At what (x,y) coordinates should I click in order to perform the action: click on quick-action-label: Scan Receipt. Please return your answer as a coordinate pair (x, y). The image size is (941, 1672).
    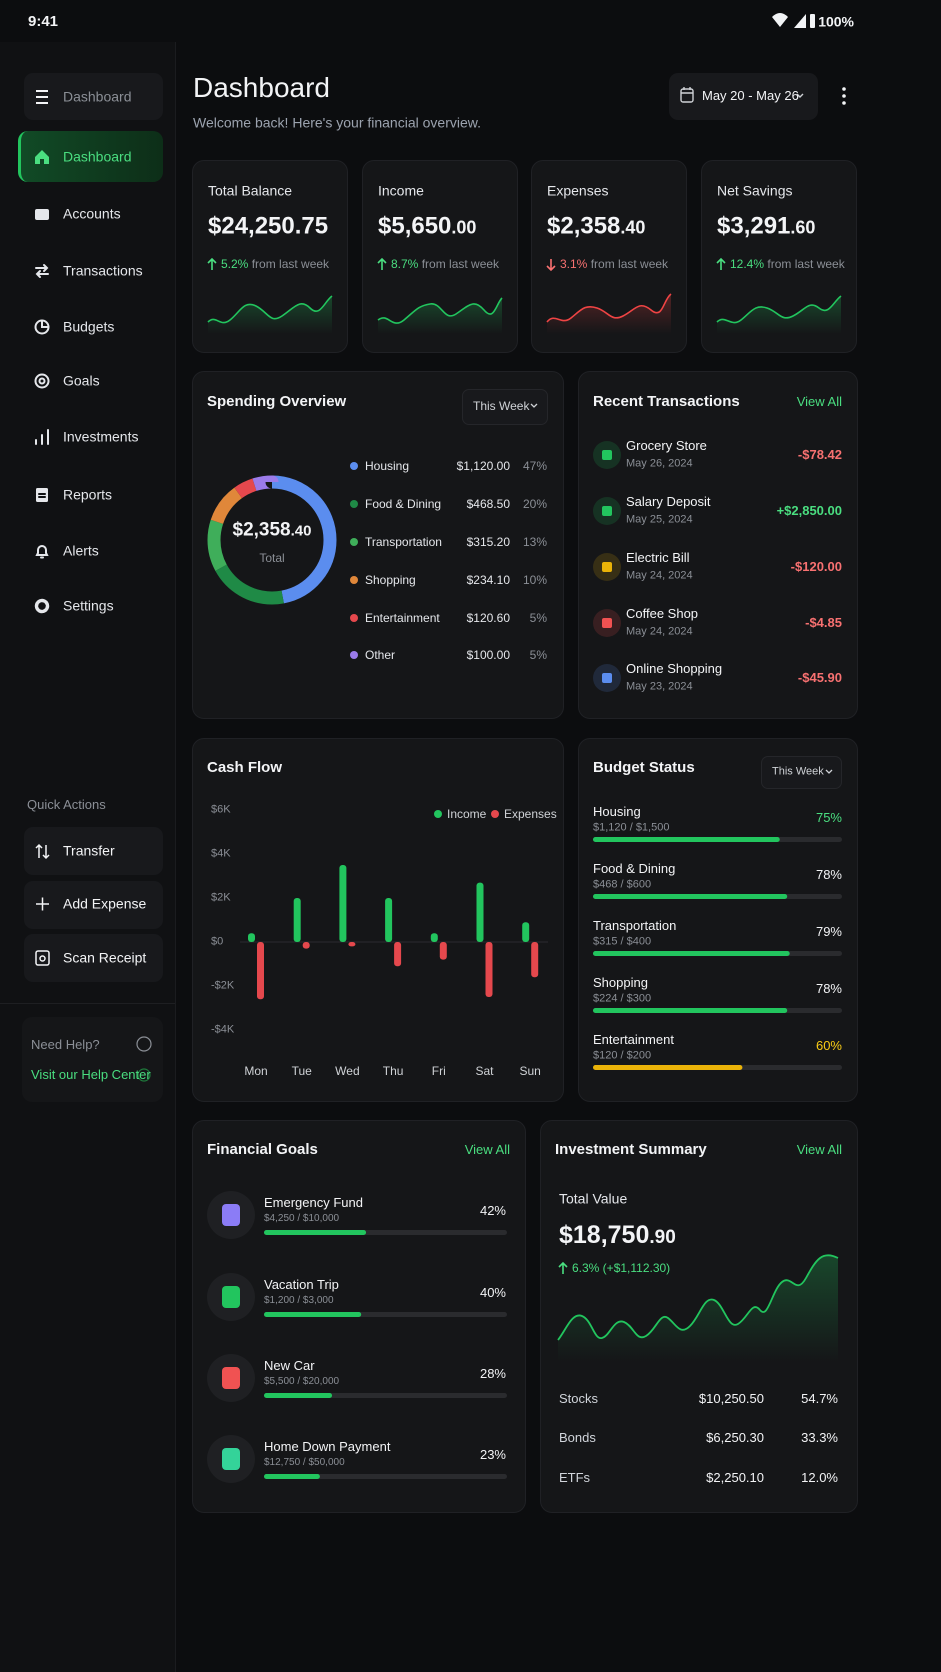
    Looking at the image, I should click on (105, 957).